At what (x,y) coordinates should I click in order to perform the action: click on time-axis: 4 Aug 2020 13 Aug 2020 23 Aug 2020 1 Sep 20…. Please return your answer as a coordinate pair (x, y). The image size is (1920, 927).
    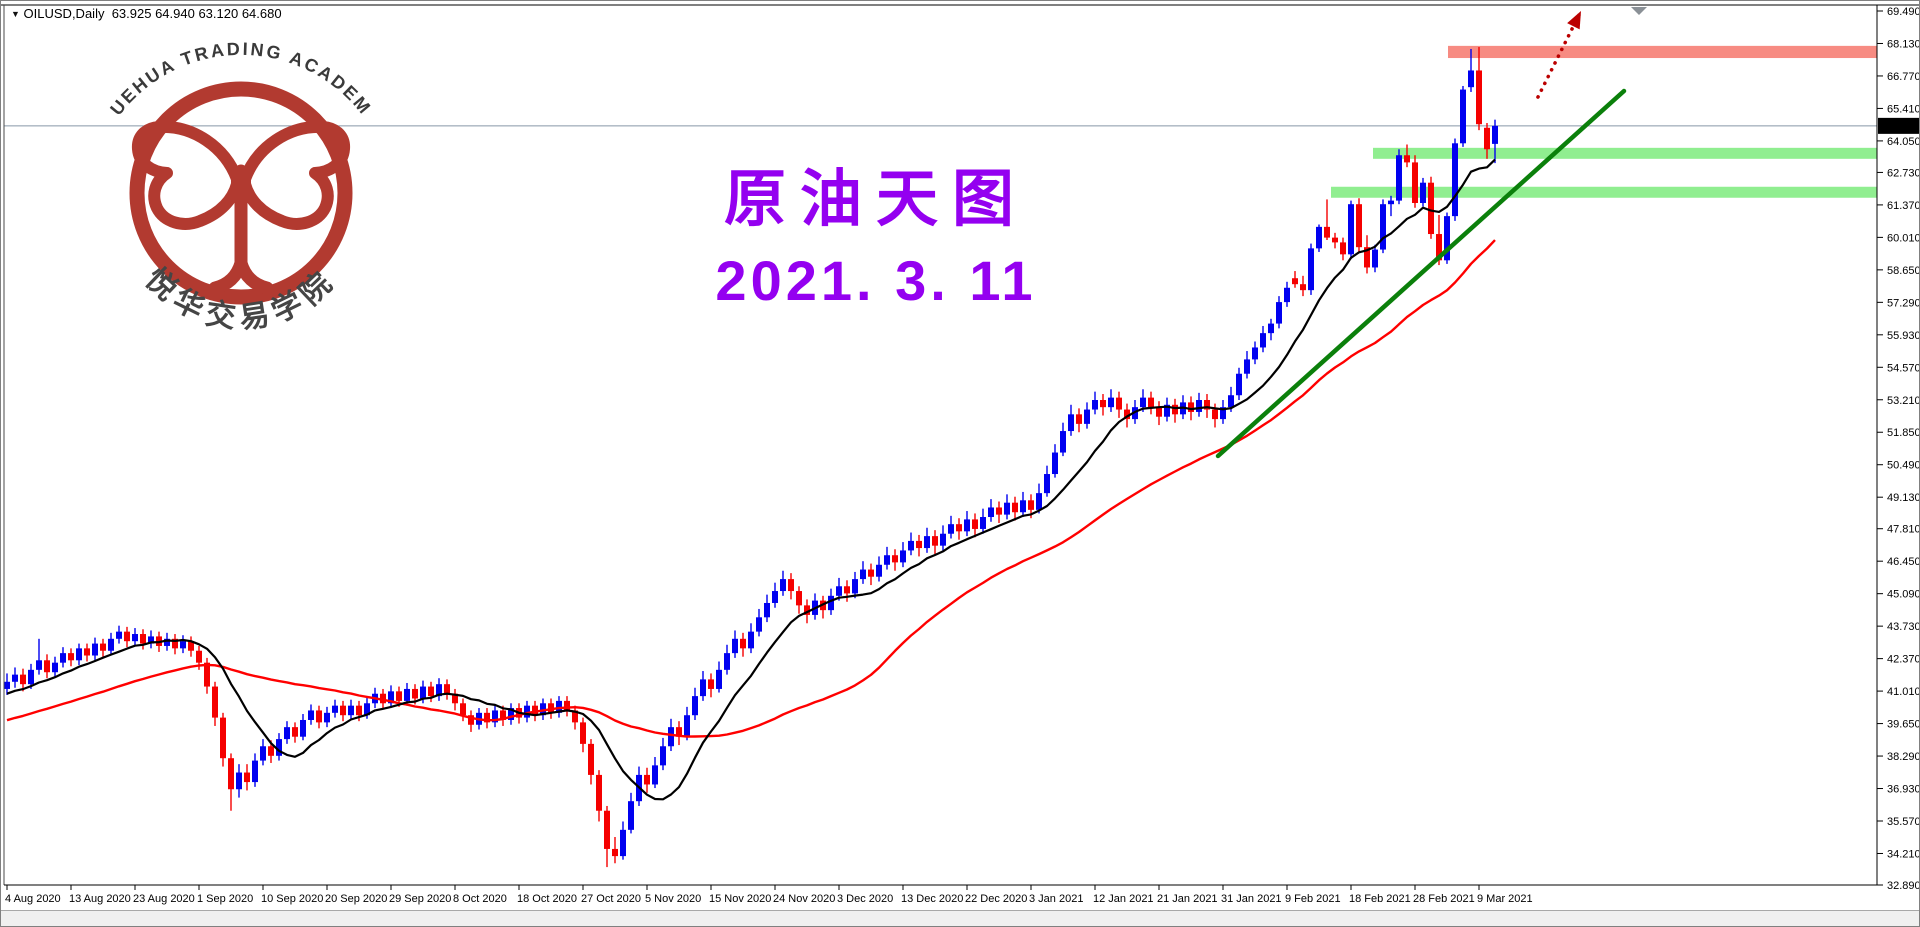
    Looking at the image, I should click on (769, 895).